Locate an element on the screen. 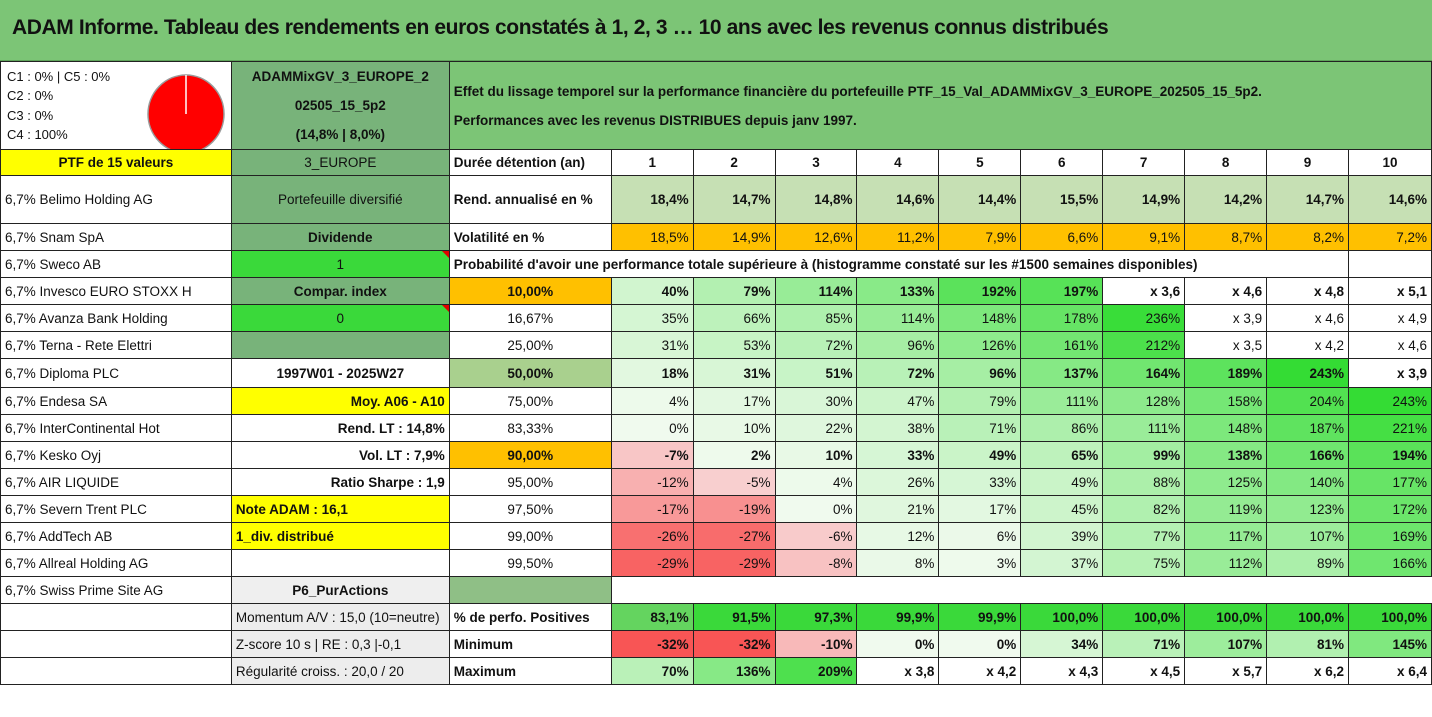 Image resolution: width=1432 pixels, height=717 pixels. info-4: Compar. index is located at coordinates (340, 291).